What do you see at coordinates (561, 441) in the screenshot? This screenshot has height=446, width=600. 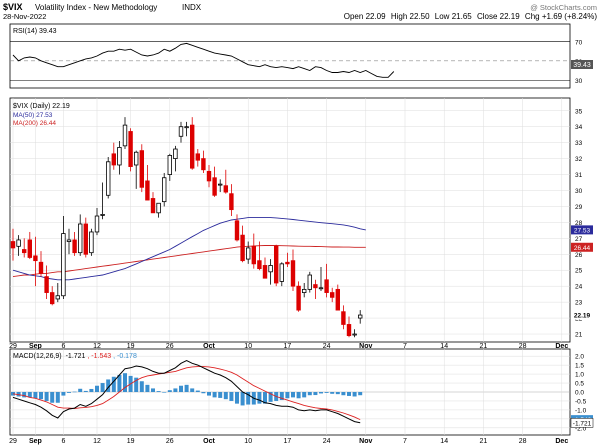 I see `date-tick-label: Dec` at bounding box center [561, 441].